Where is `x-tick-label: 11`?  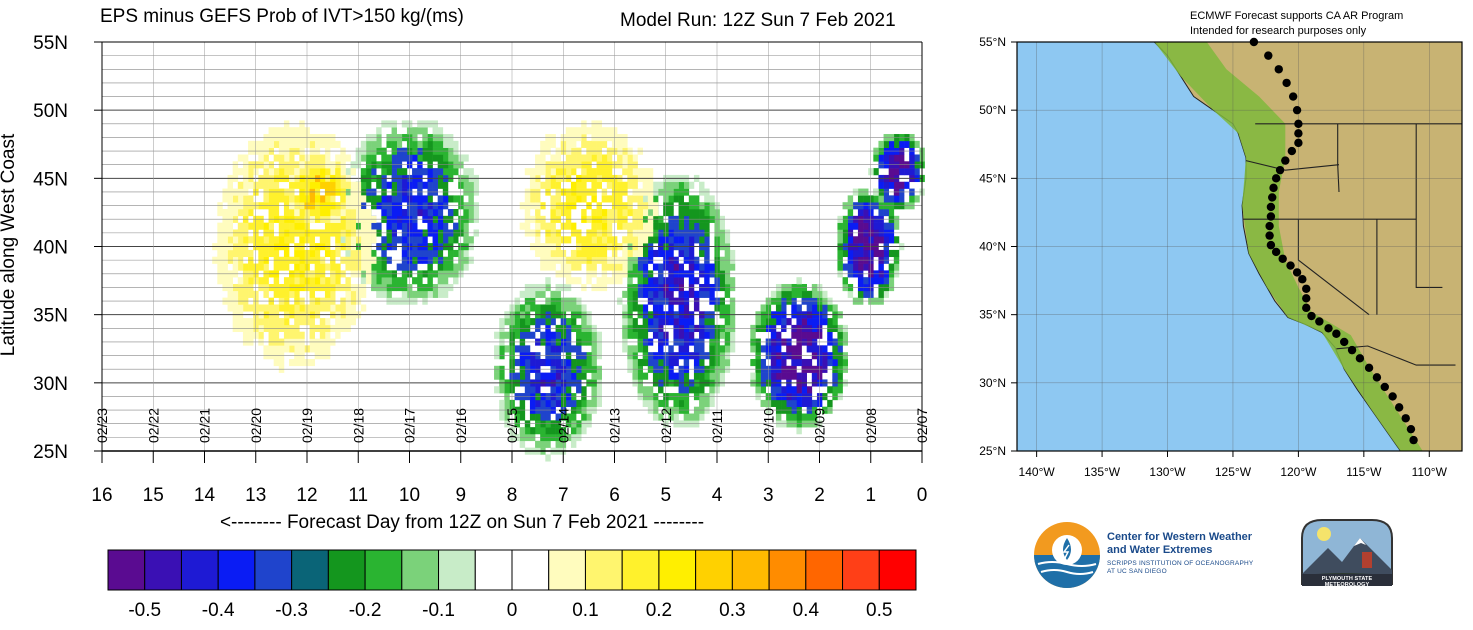 x-tick-label: 11 is located at coordinates (358, 495).